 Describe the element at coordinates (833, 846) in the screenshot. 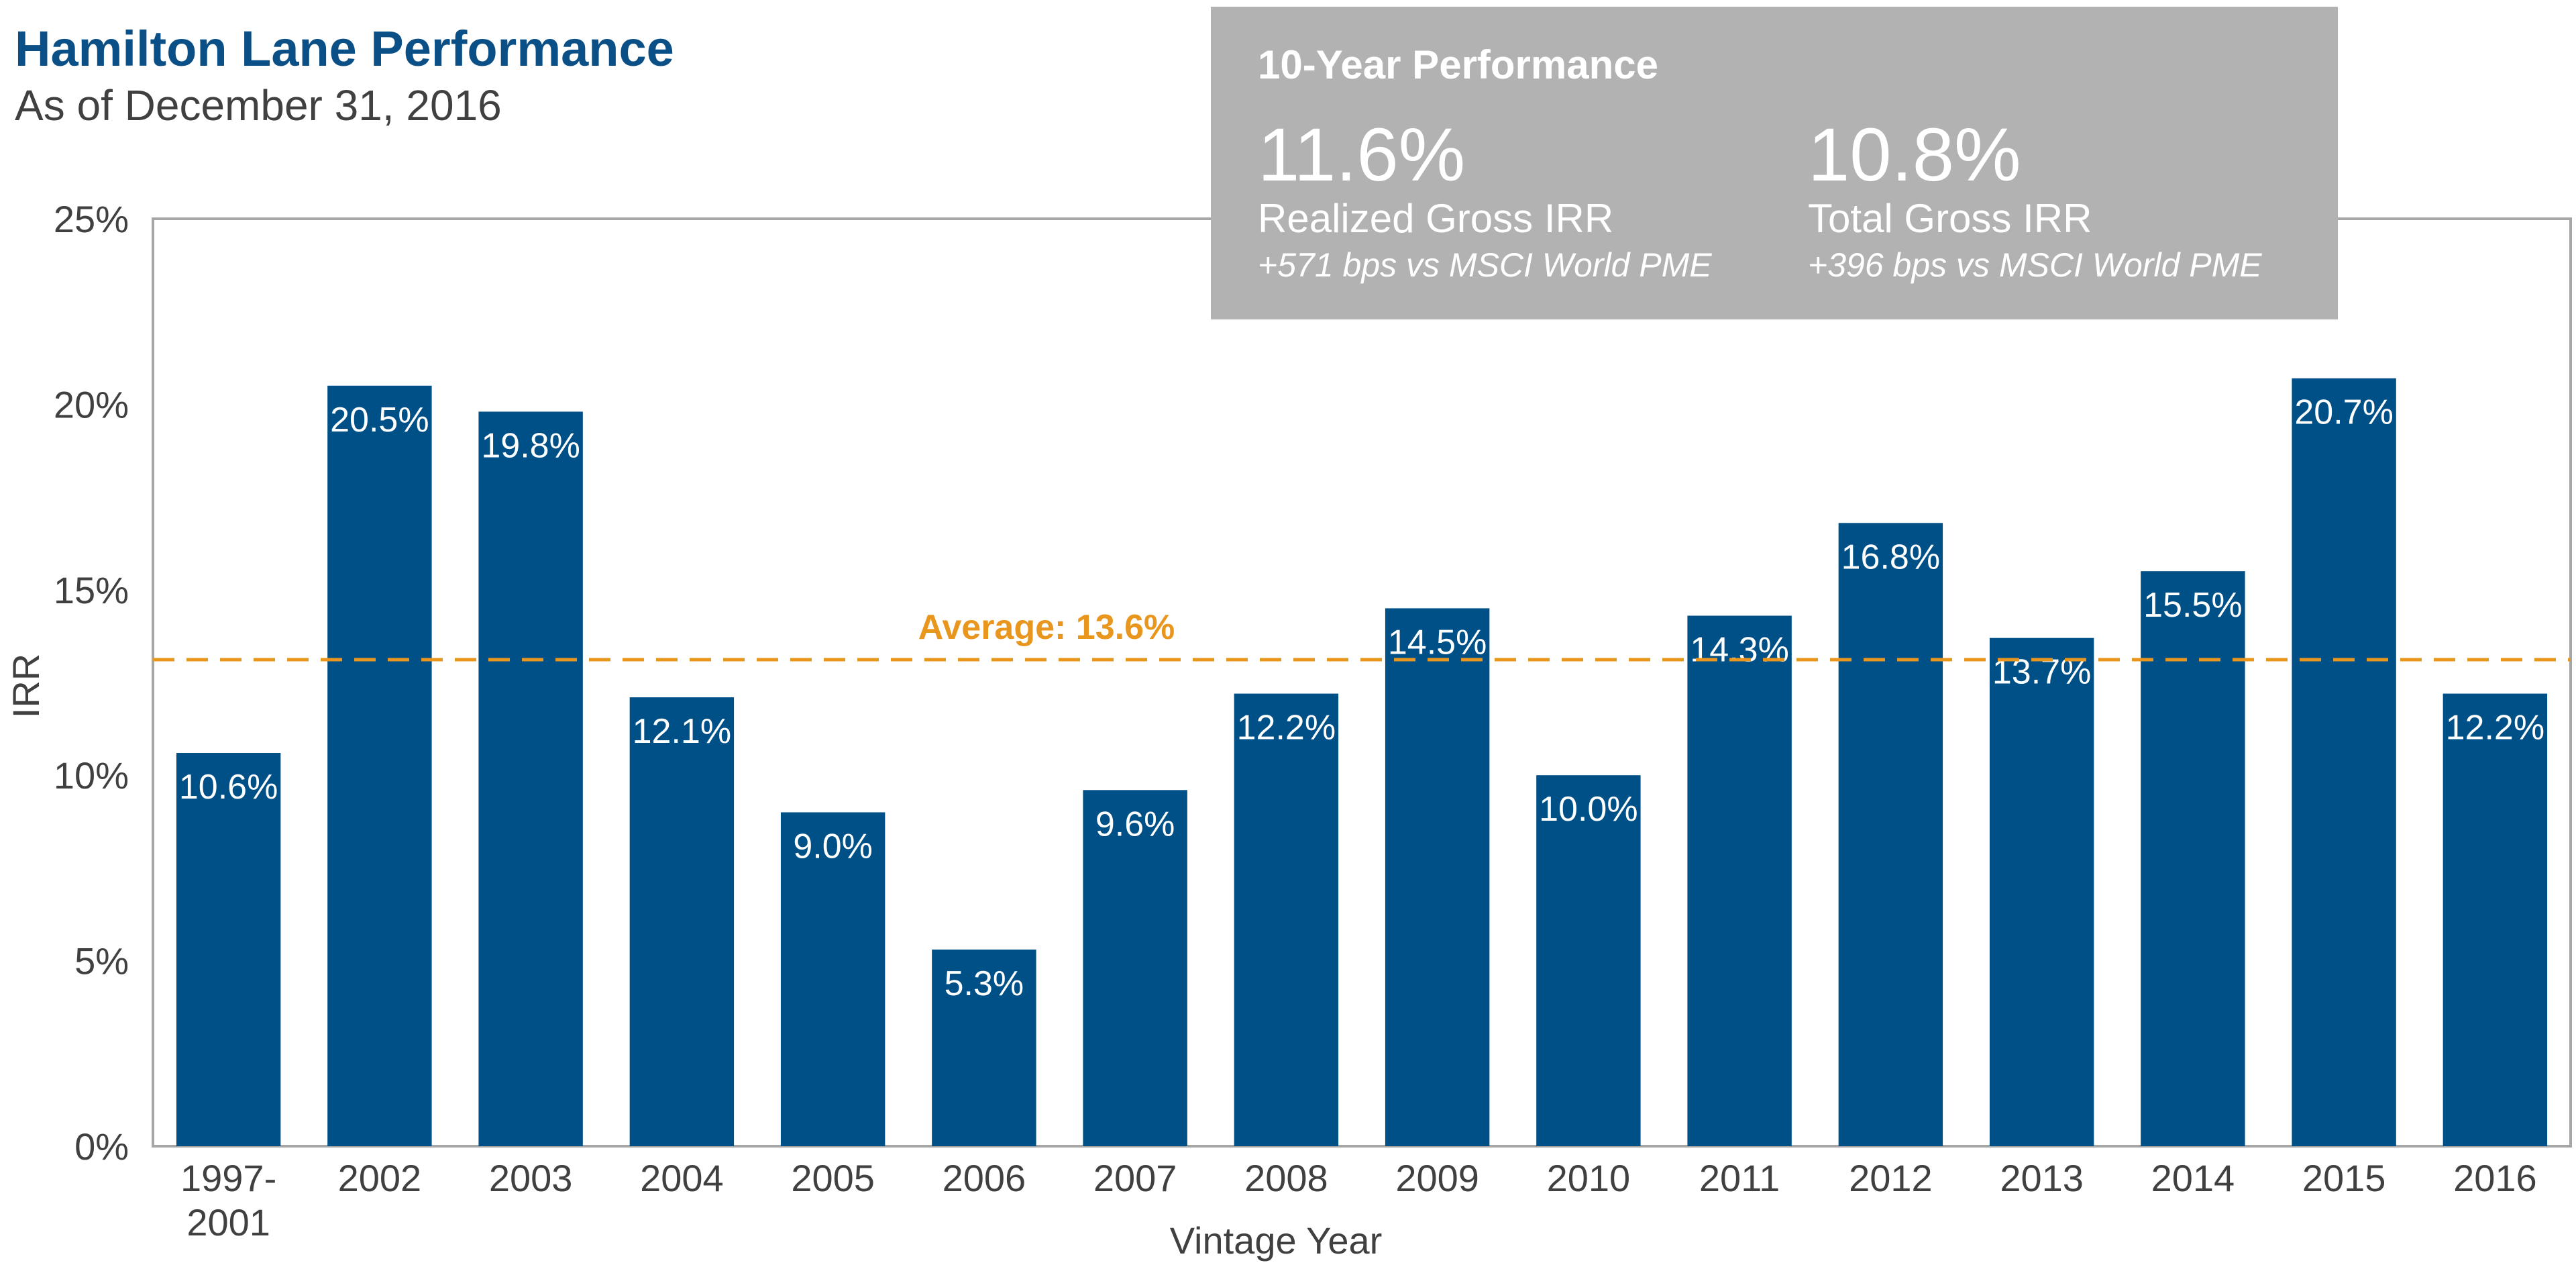

I see `bar-data-label: 9.0%` at that location.